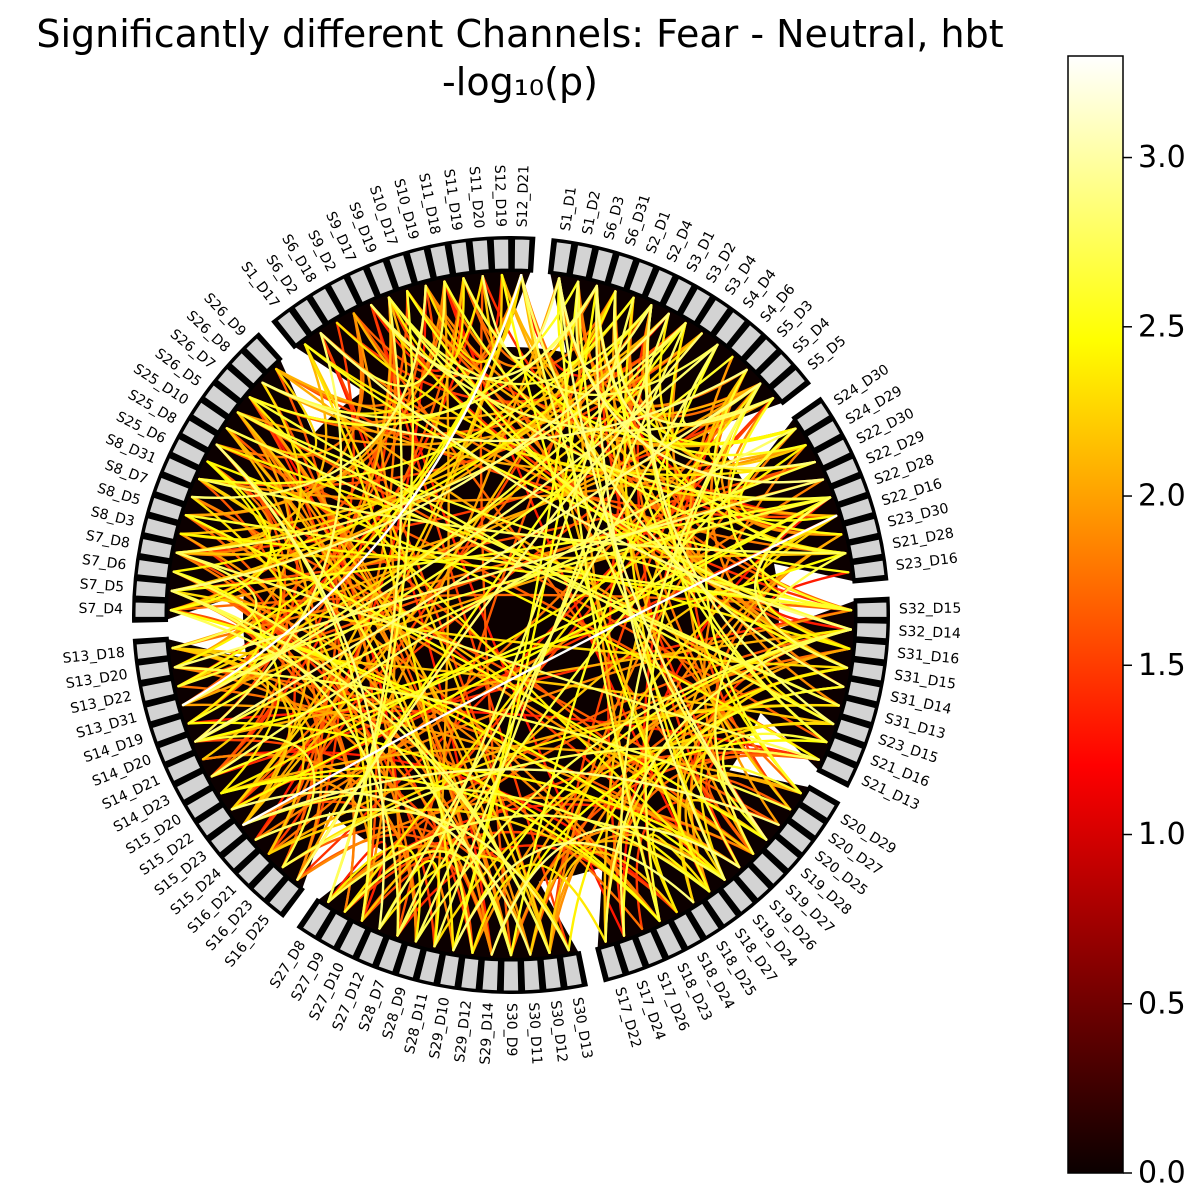 The width and height of the screenshot is (1200, 1200). What do you see at coordinates (403, 292) in the screenshot?
I see `node-group-frame` at bounding box center [403, 292].